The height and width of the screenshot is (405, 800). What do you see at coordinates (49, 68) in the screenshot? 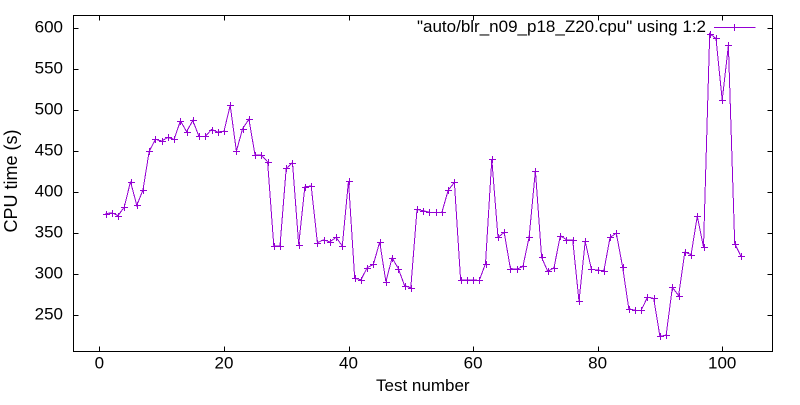
I see `svg-text: 550` at bounding box center [49, 68].